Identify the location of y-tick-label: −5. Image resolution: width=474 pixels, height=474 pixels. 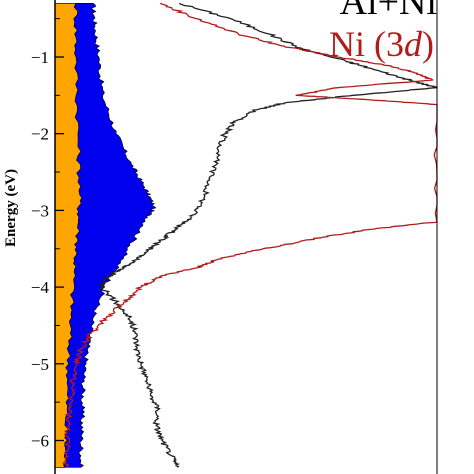
(40, 364).